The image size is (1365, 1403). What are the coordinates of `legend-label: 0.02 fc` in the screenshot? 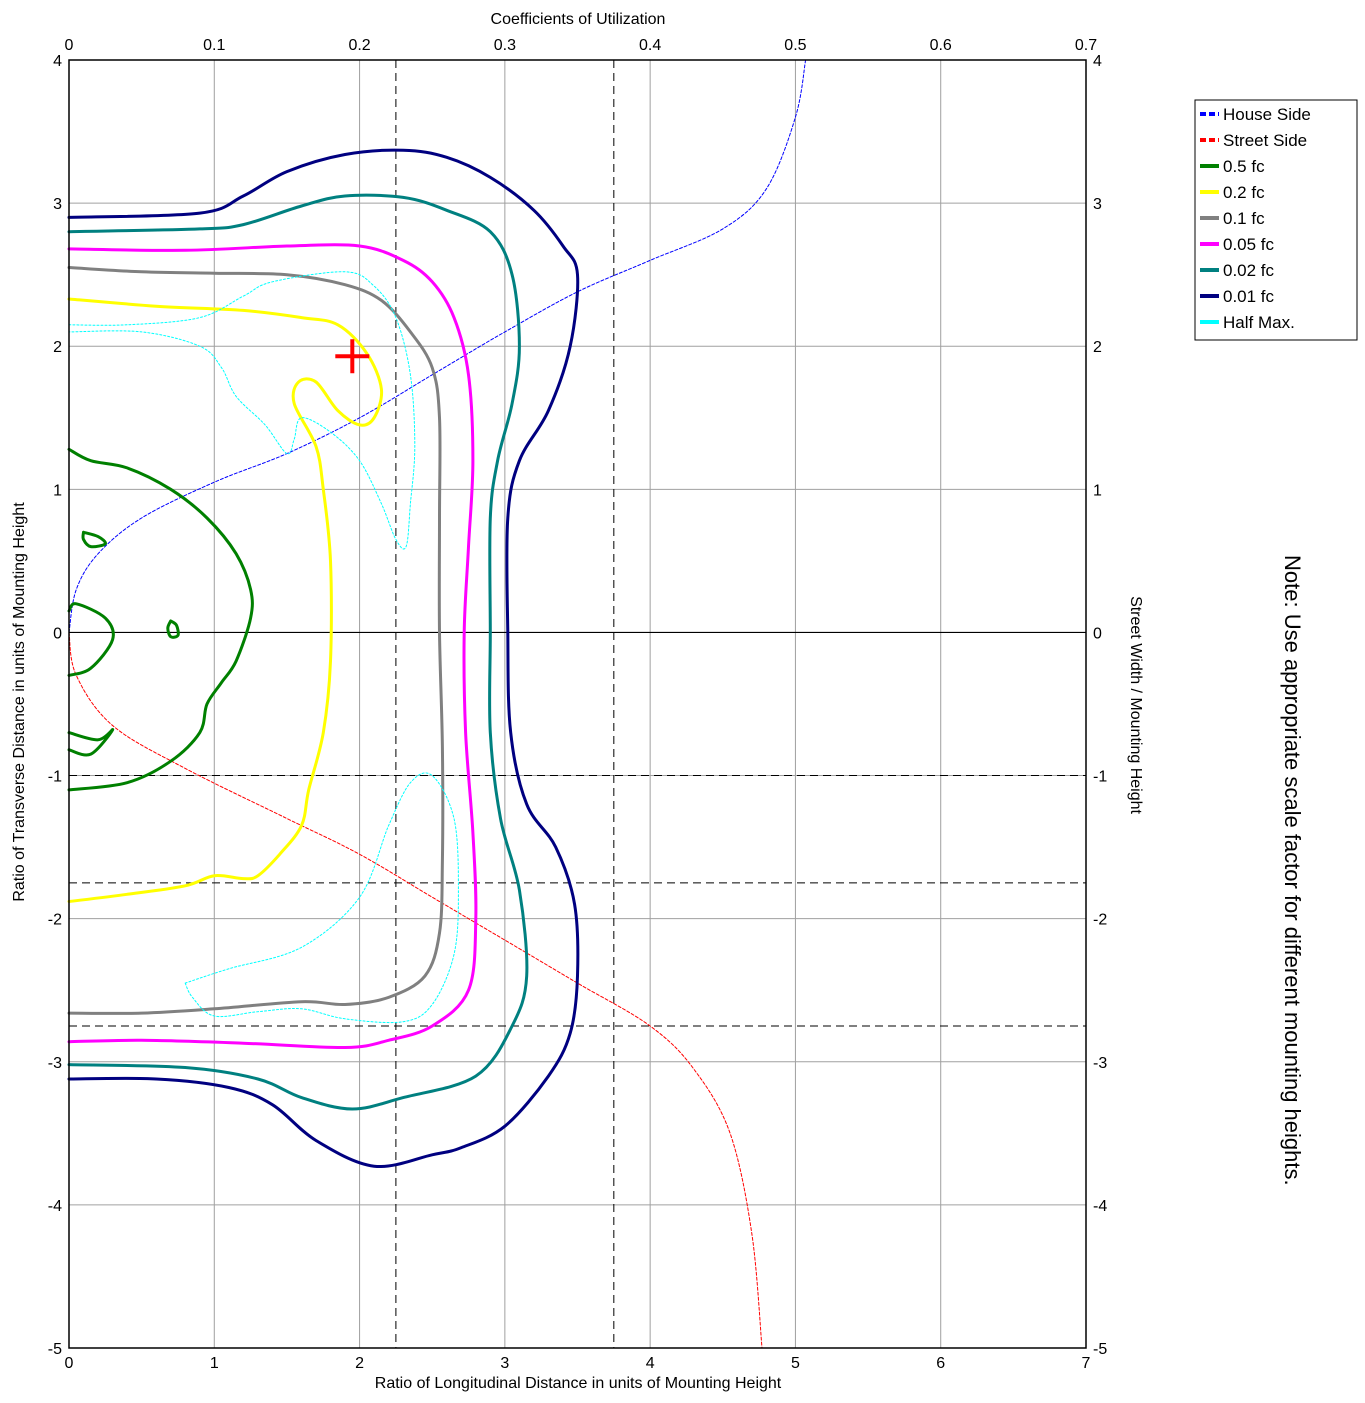 It's located at (1249, 270).